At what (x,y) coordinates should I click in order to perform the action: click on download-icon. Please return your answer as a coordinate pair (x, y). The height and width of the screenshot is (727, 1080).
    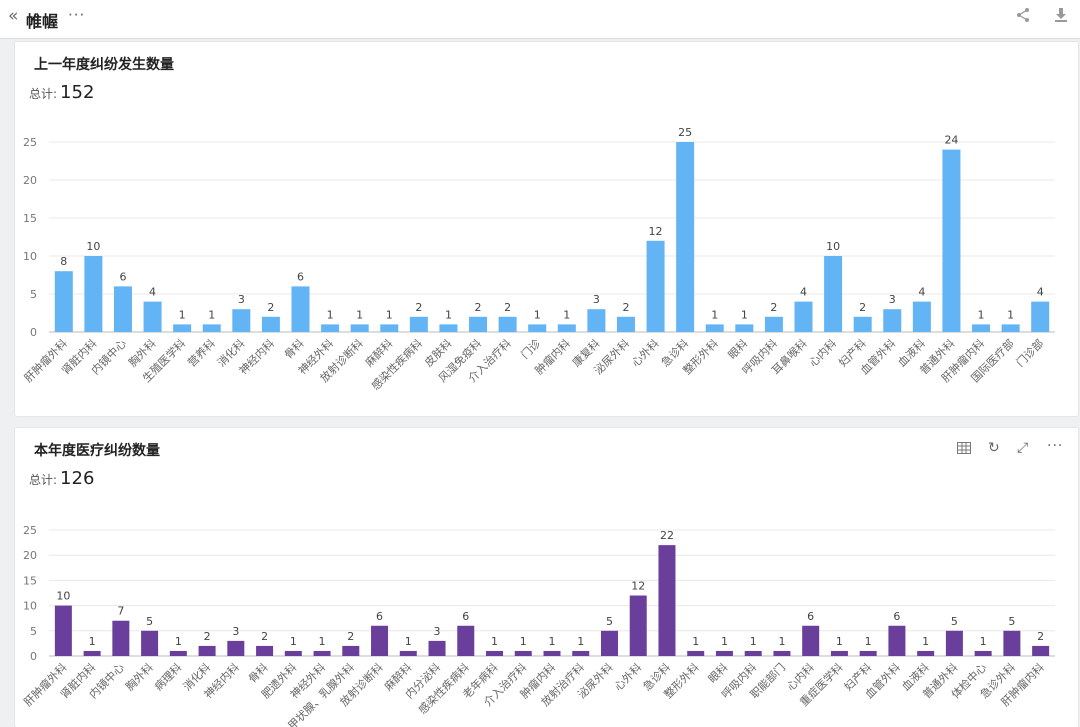
    Looking at the image, I should click on (1061, 17).